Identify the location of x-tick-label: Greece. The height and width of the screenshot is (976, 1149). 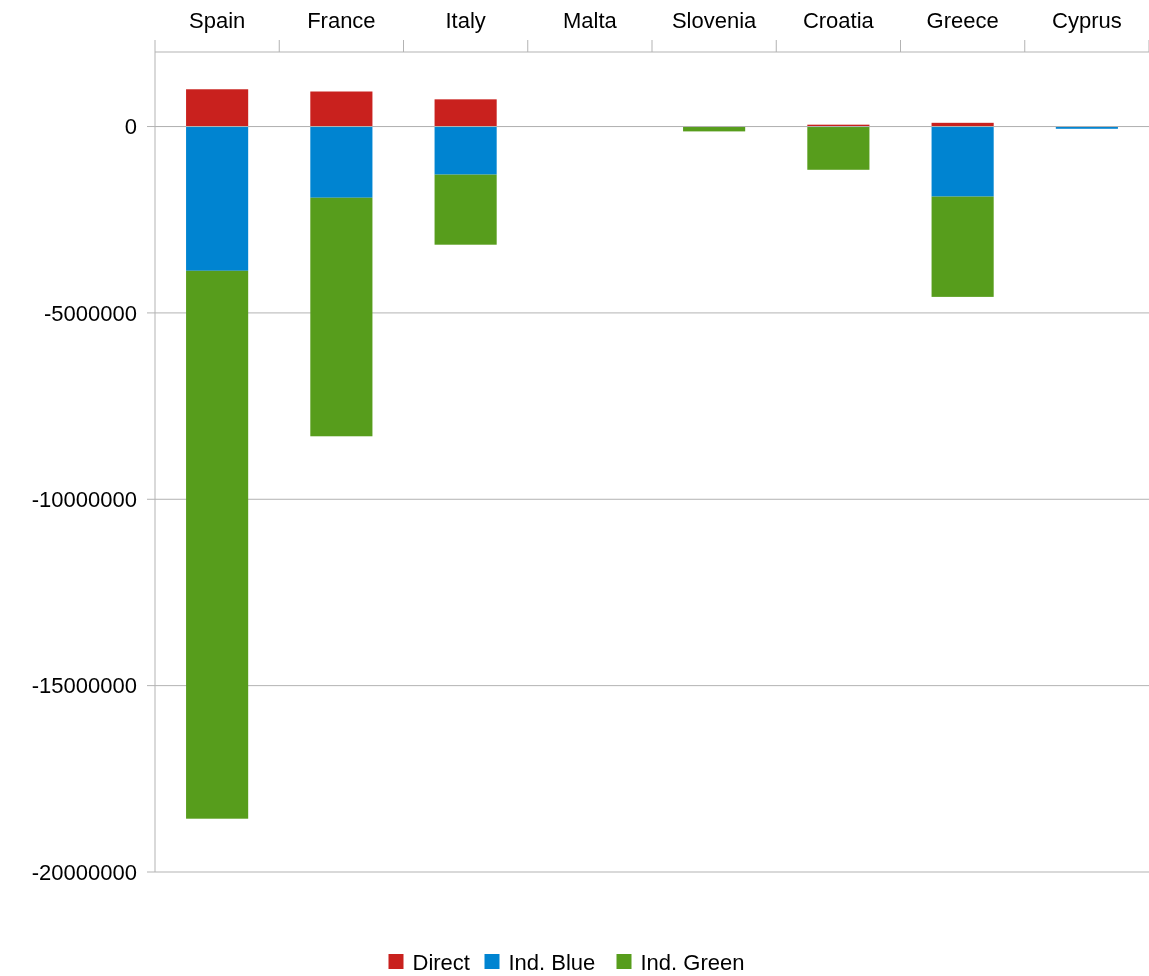
(962, 20).